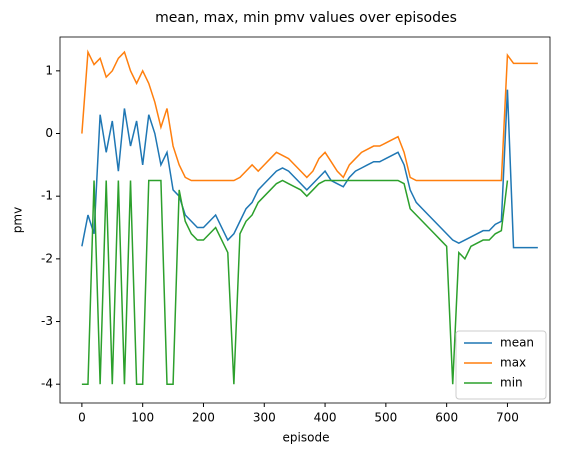 The width and height of the screenshot is (565, 455). I want to click on y-tick-label: -2, so click(47, 258).